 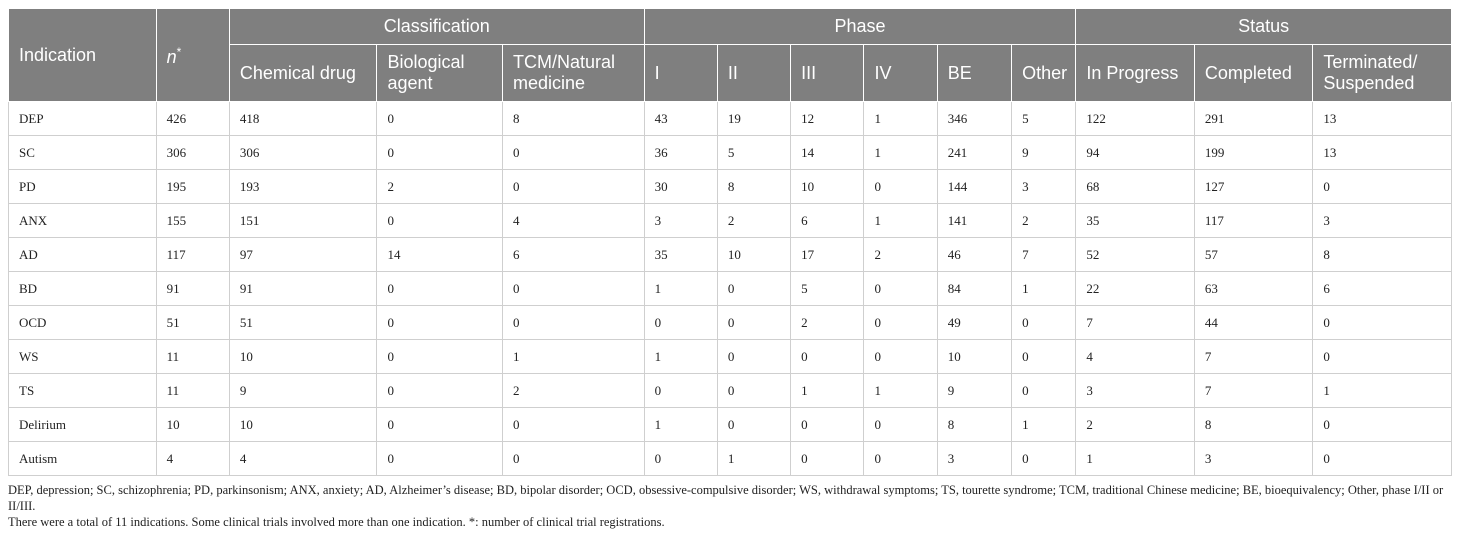 I want to click on table-row: TS 11 9 0 2 0 0 1 1 9 0 3 7 1, so click(x=730, y=390).